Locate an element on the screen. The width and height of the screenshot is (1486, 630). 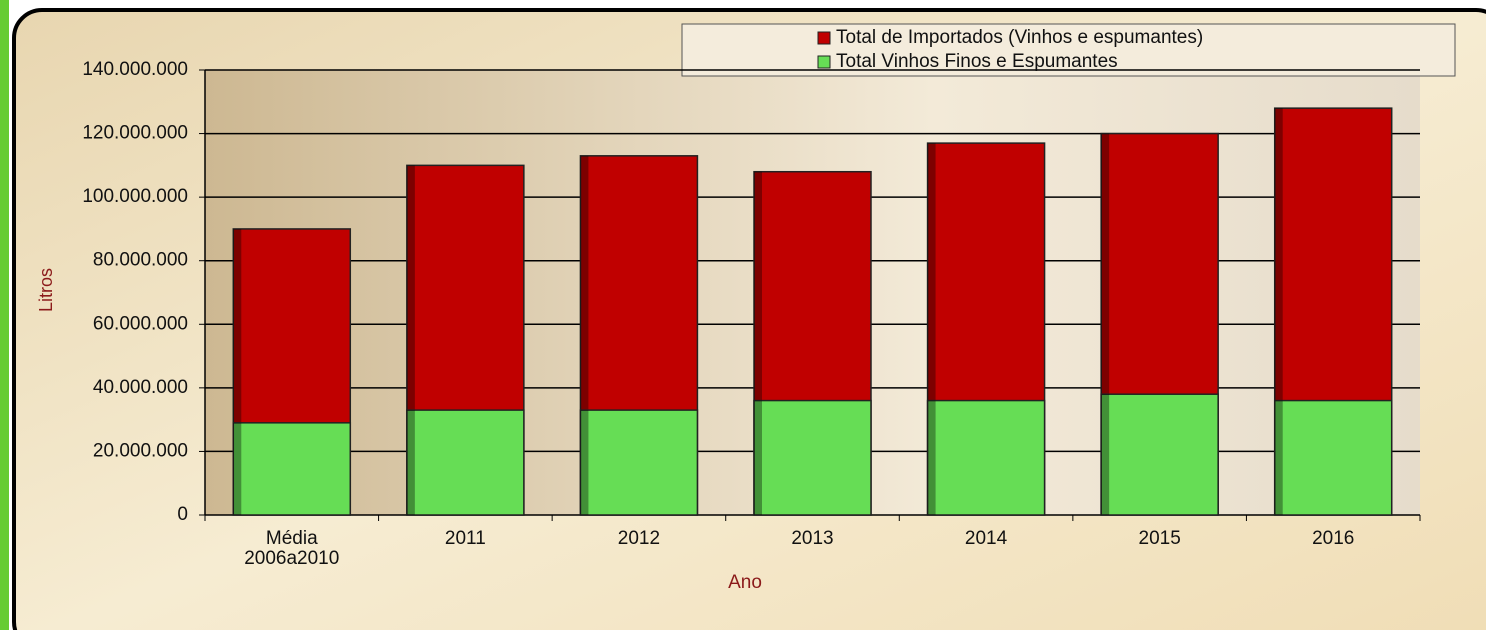
x-tick-label: 2012 is located at coordinates (639, 538).